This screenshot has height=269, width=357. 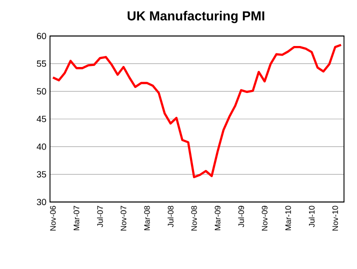 I want to click on y-tick-label: 50, so click(x=41, y=91).